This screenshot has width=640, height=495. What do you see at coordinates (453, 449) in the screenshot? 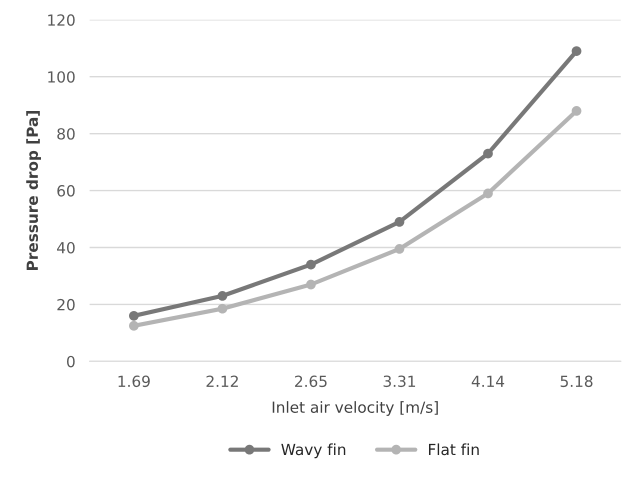
I see `legend-label: Flat fin` at bounding box center [453, 449].